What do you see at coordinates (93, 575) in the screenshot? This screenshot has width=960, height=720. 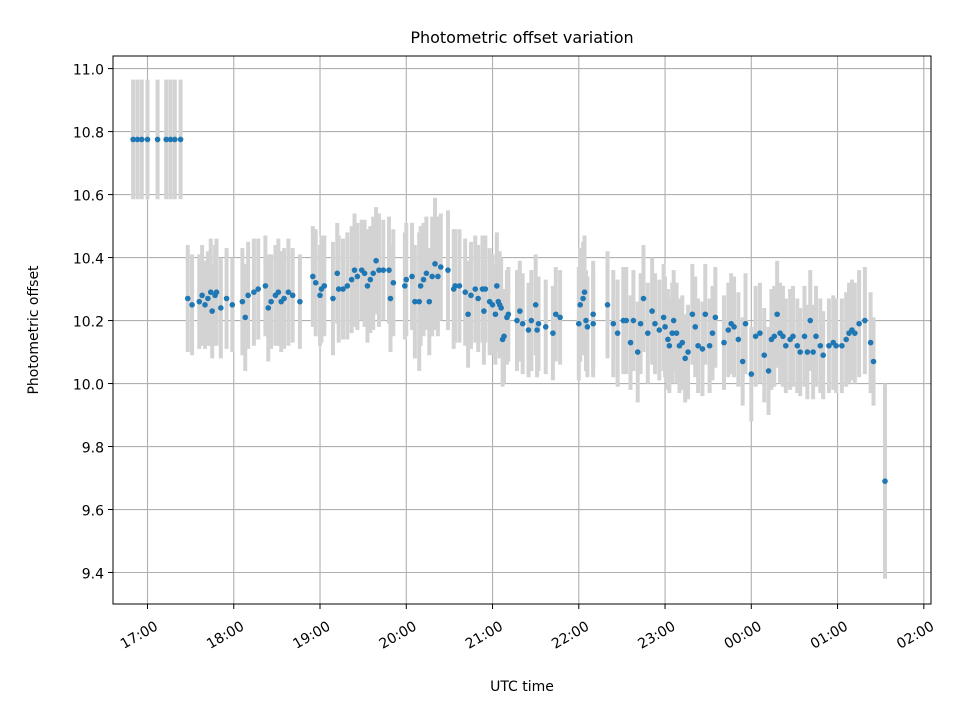 I see `y-tick-label: 9.4` at bounding box center [93, 575].